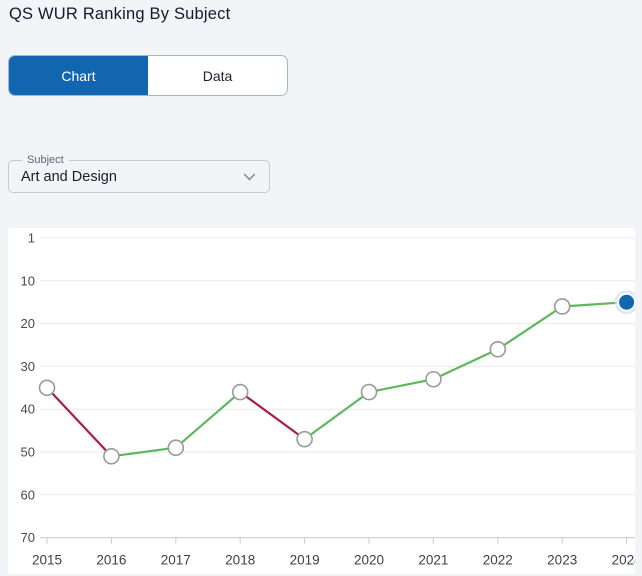 The height and width of the screenshot is (576, 642). I want to click on view-toggle: Chart Data, so click(148, 75).